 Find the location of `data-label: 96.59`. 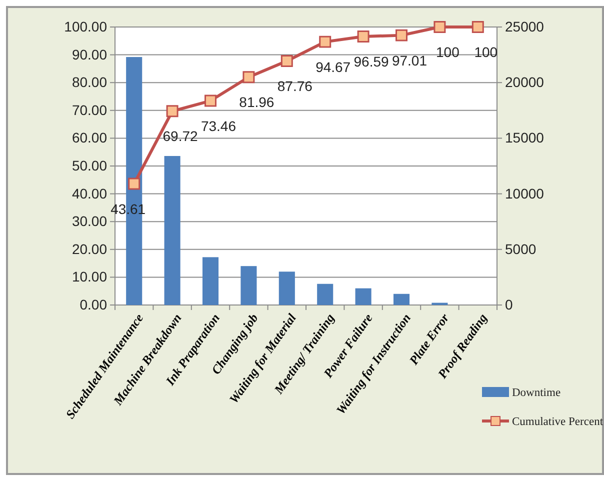

data-label: 96.59 is located at coordinates (372, 61).